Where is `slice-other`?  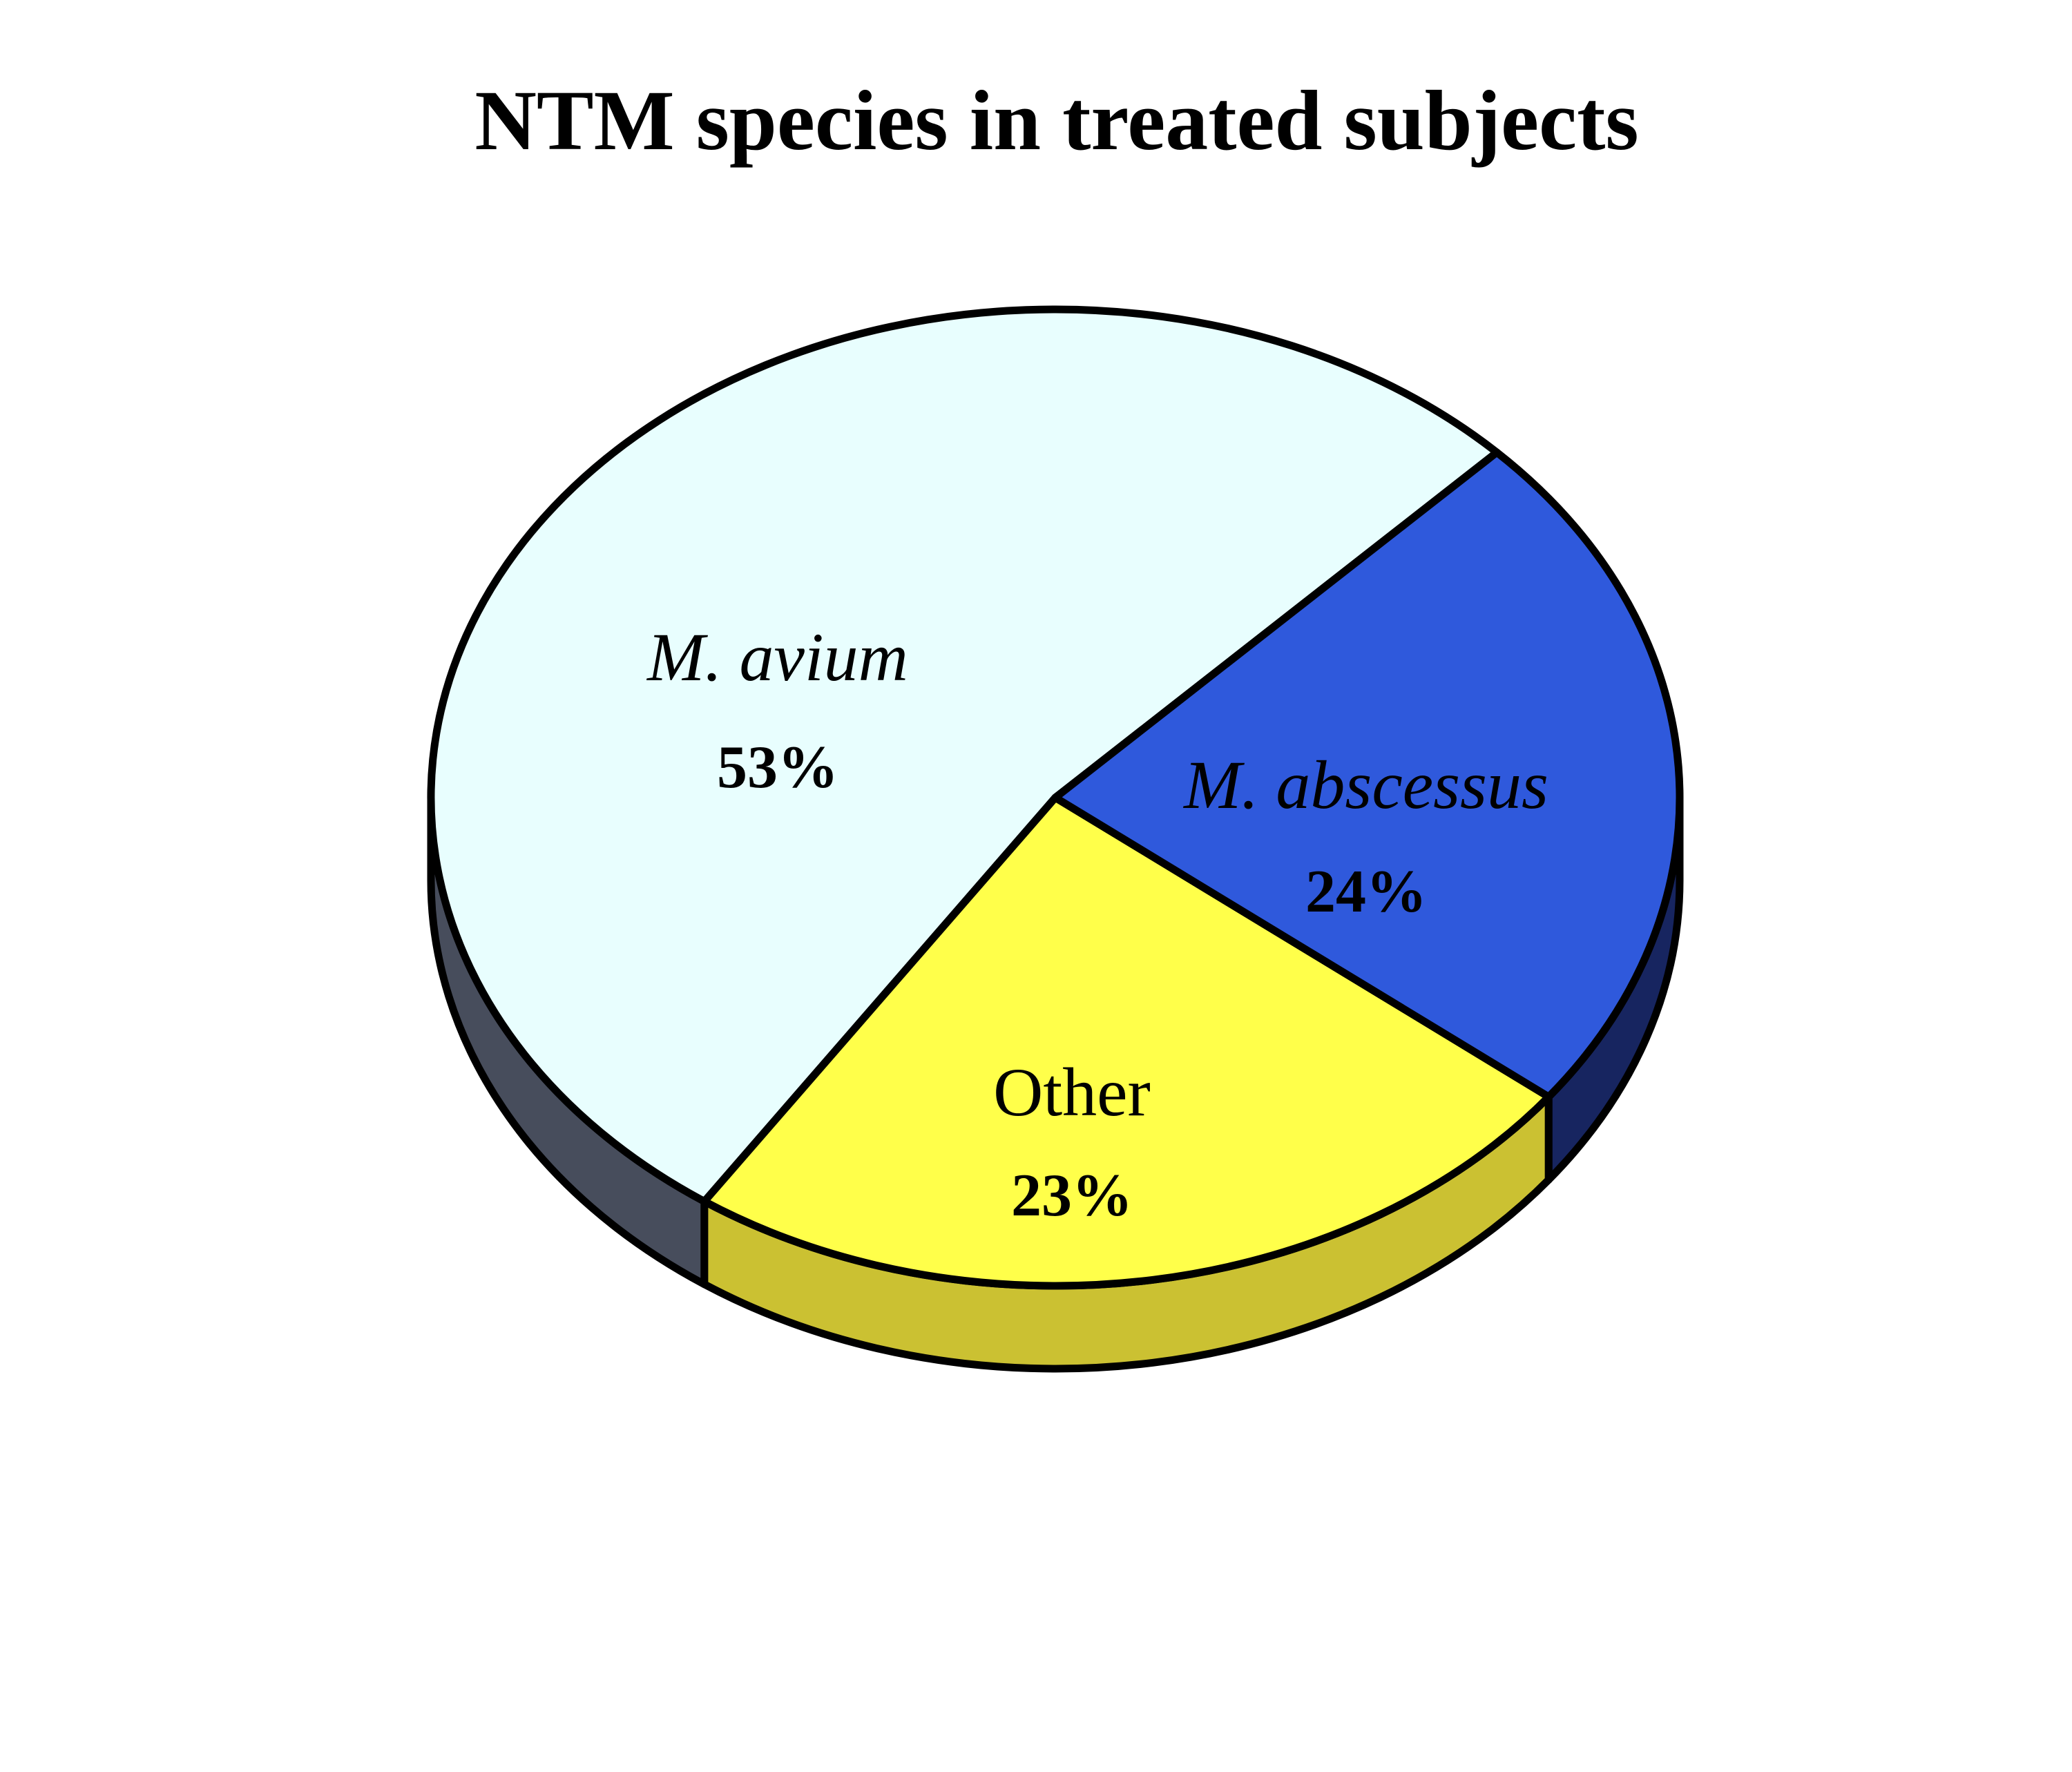 slice-other is located at coordinates (1367, 774).